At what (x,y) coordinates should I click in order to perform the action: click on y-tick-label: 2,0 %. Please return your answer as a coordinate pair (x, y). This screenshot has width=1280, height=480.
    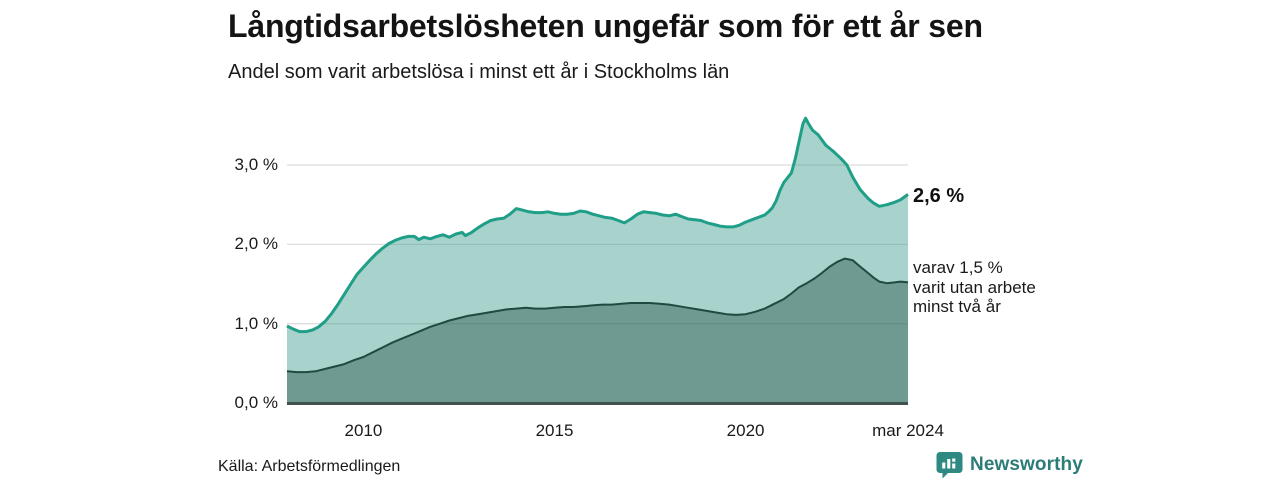
    Looking at the image, I should click on (256, 244).